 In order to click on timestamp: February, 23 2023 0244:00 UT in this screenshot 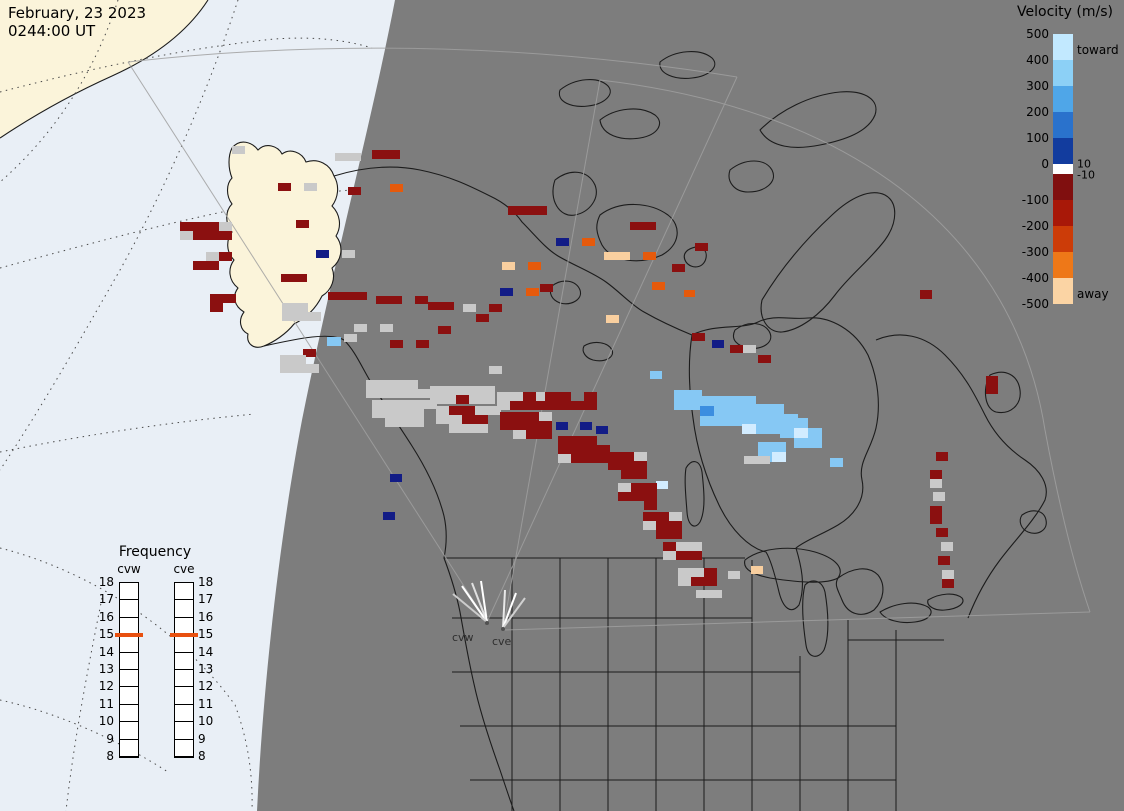, I will do `click(77, 22)`.